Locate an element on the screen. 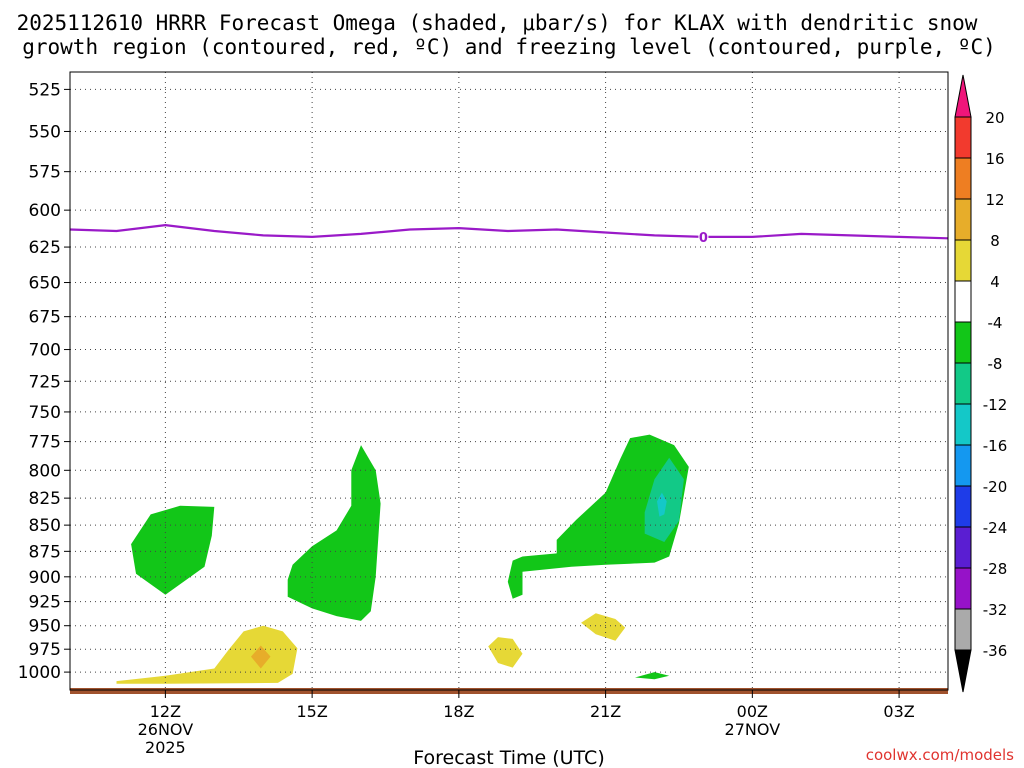  y-tick-label-750: 750 is located at coordinates (45, 413).